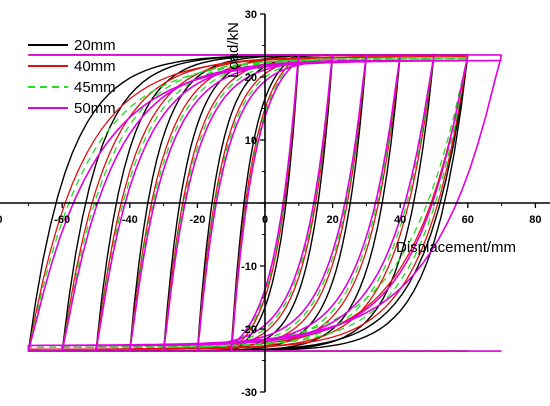 The image size is (550, 406). What do you see at coordinates (130, 220) in the screenshot?
I see `x-tick-label: -40` at bounding box center [130, 220].